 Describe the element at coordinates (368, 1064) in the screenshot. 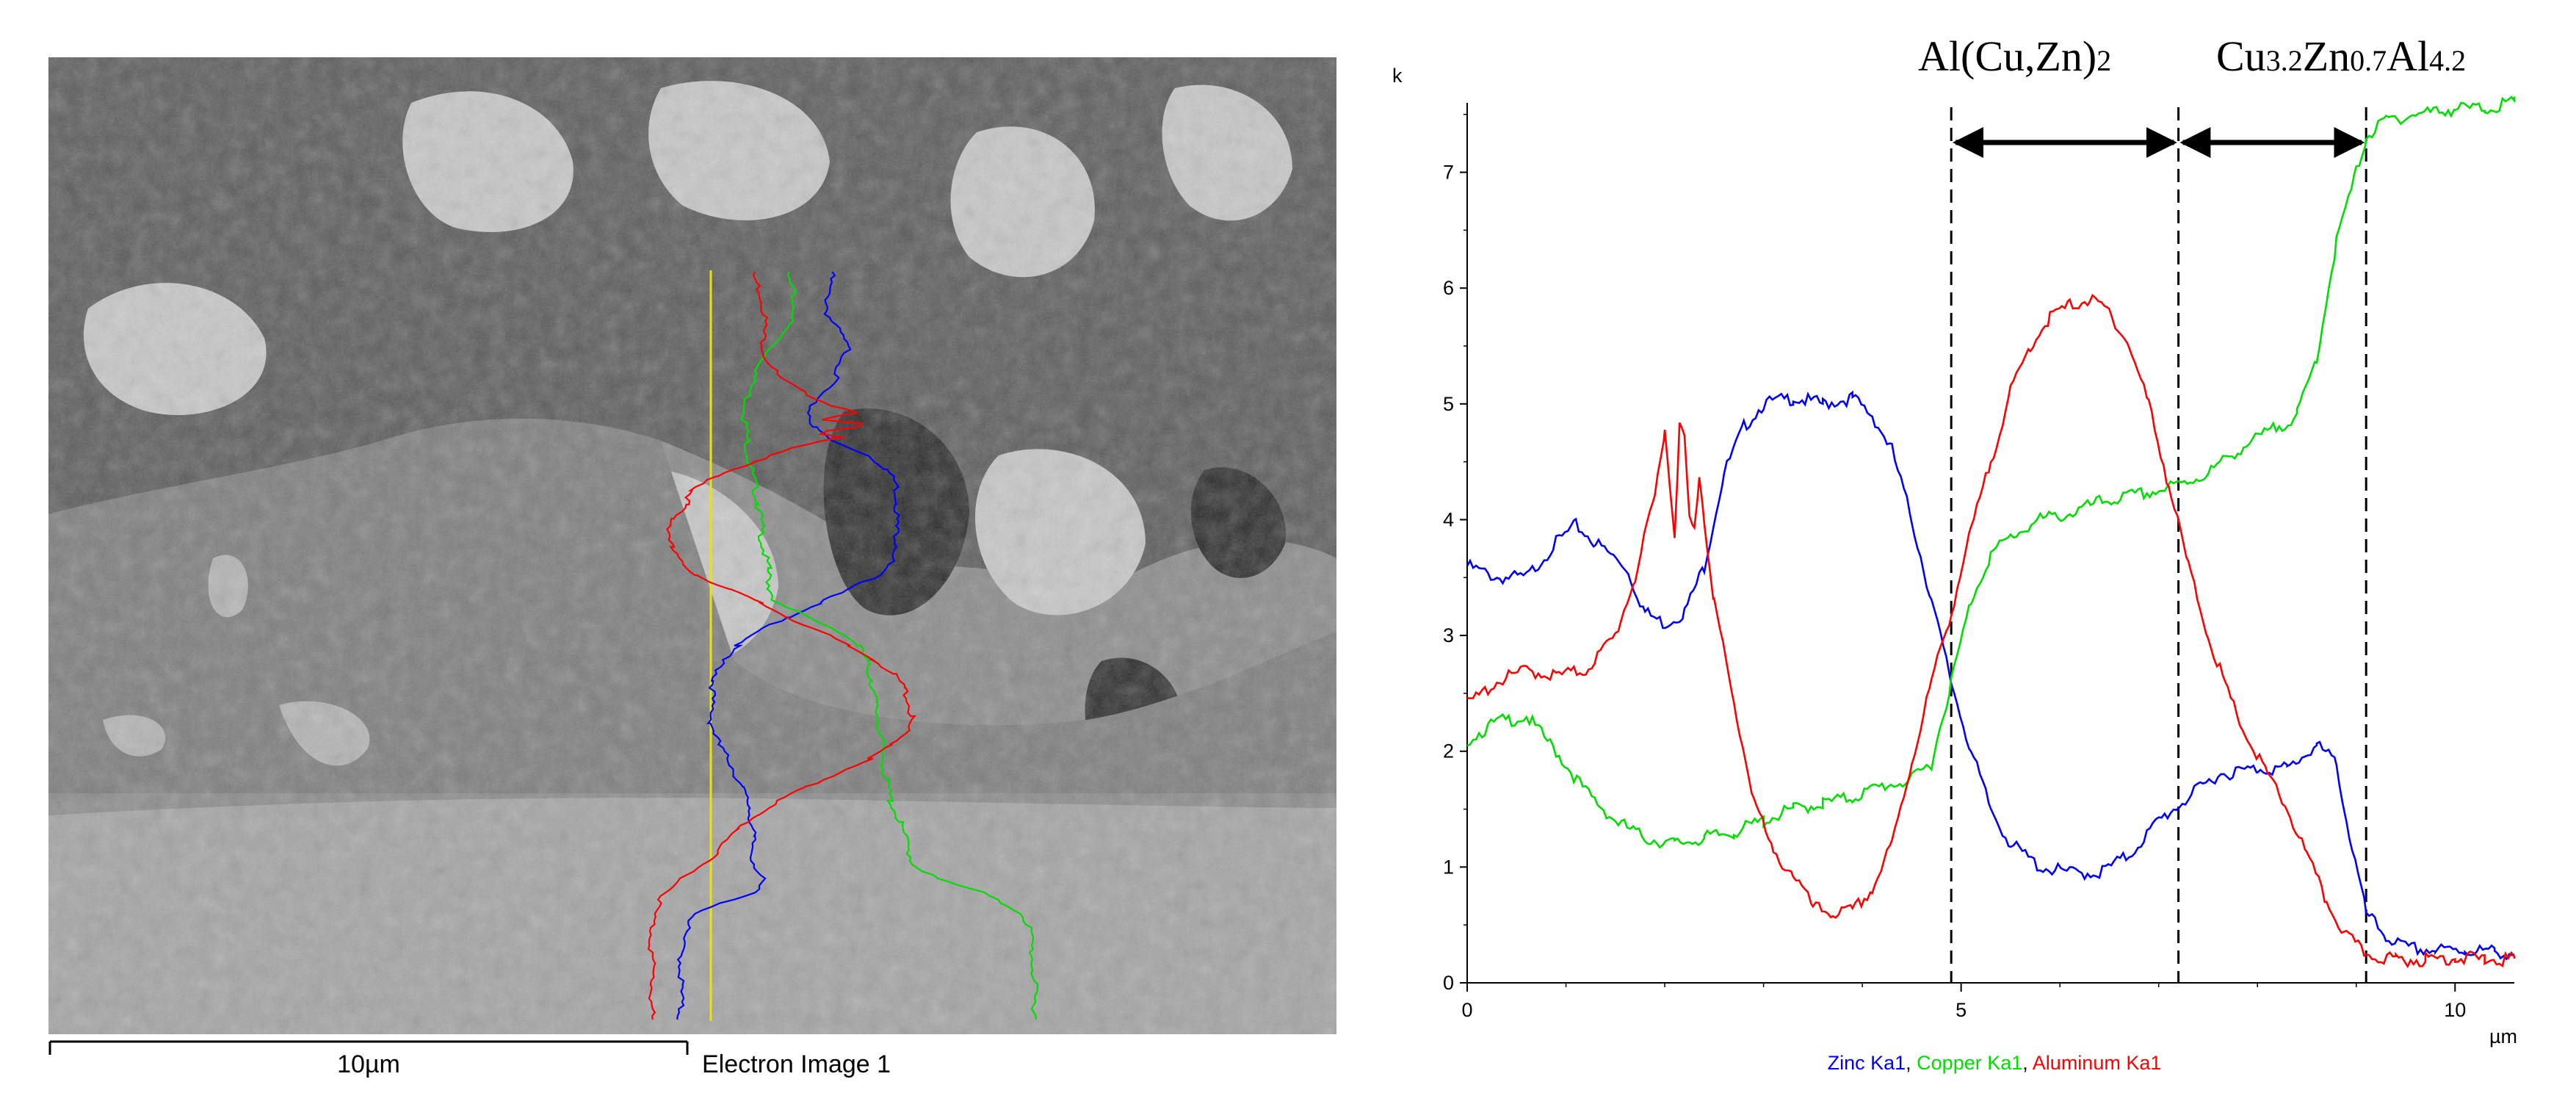

I see `scale-bar-label: 10µm` at that location.